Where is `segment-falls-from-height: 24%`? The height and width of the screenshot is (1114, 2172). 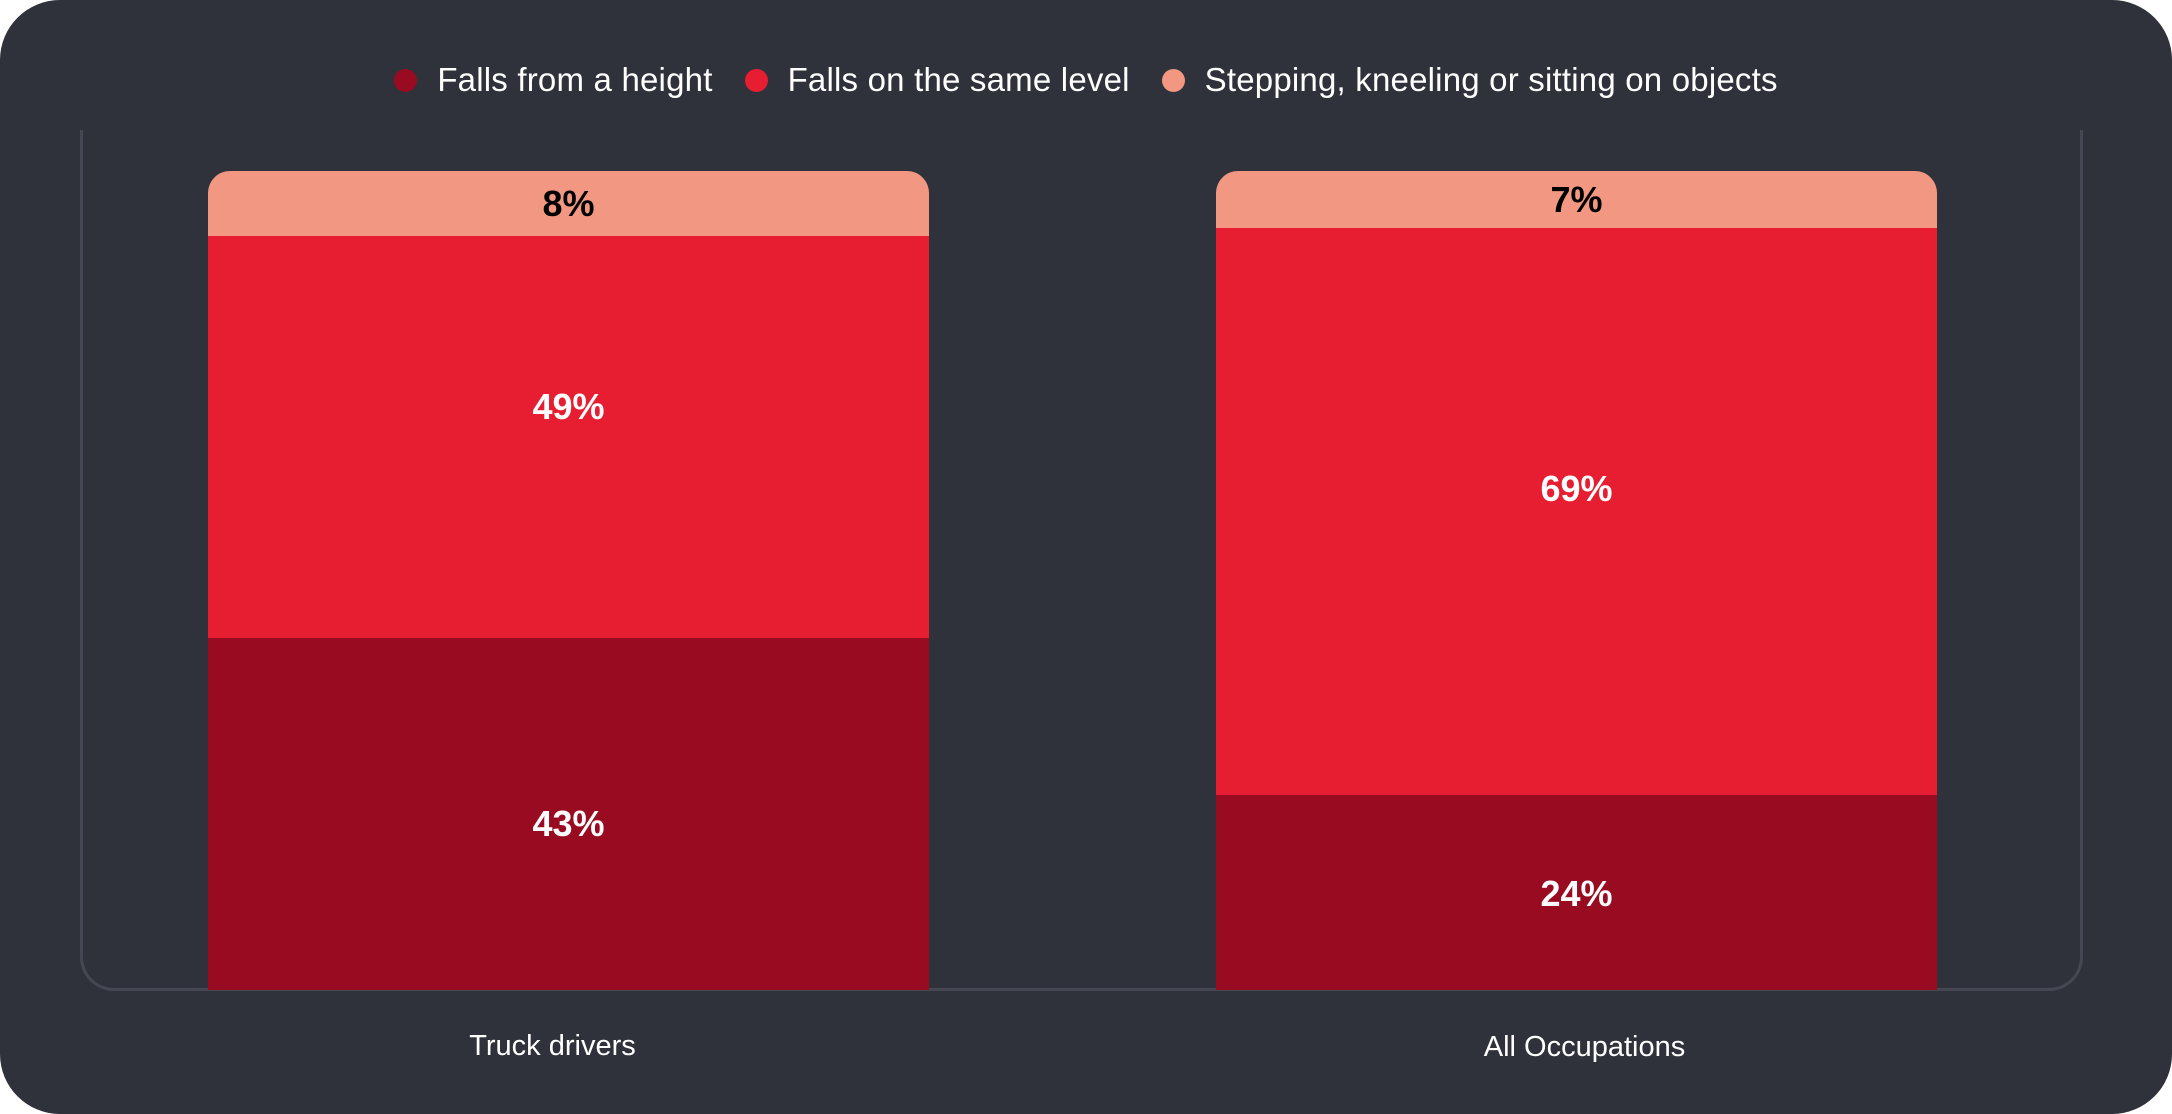
segment-falls-from-height: 24% is located at coordinates (1576, 892).